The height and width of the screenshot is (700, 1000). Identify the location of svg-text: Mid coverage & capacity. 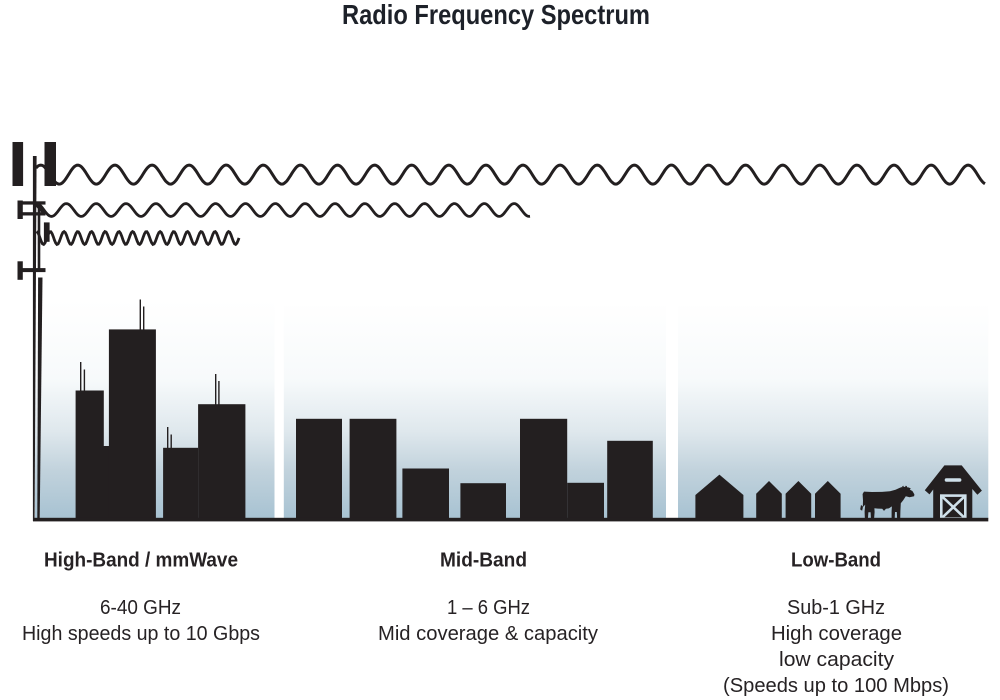
(488, 634).